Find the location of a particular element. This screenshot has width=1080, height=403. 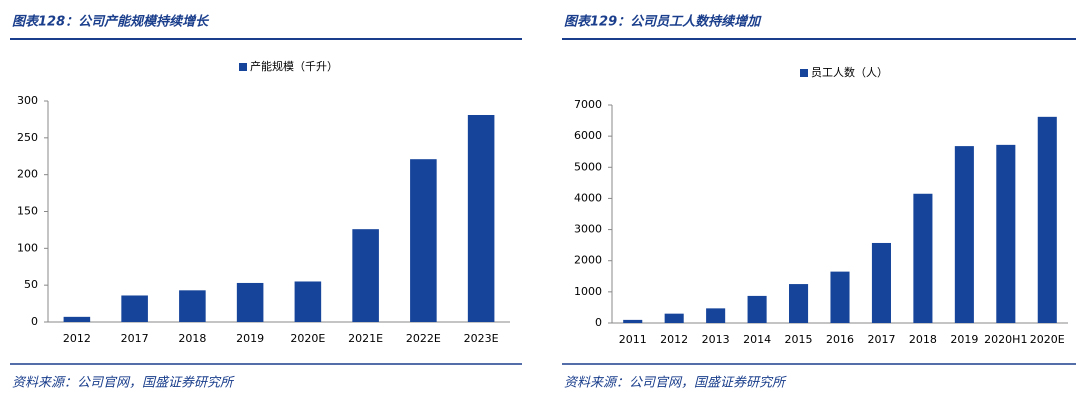

y-tick-label: 3000 is located at coordinates (588, 229).